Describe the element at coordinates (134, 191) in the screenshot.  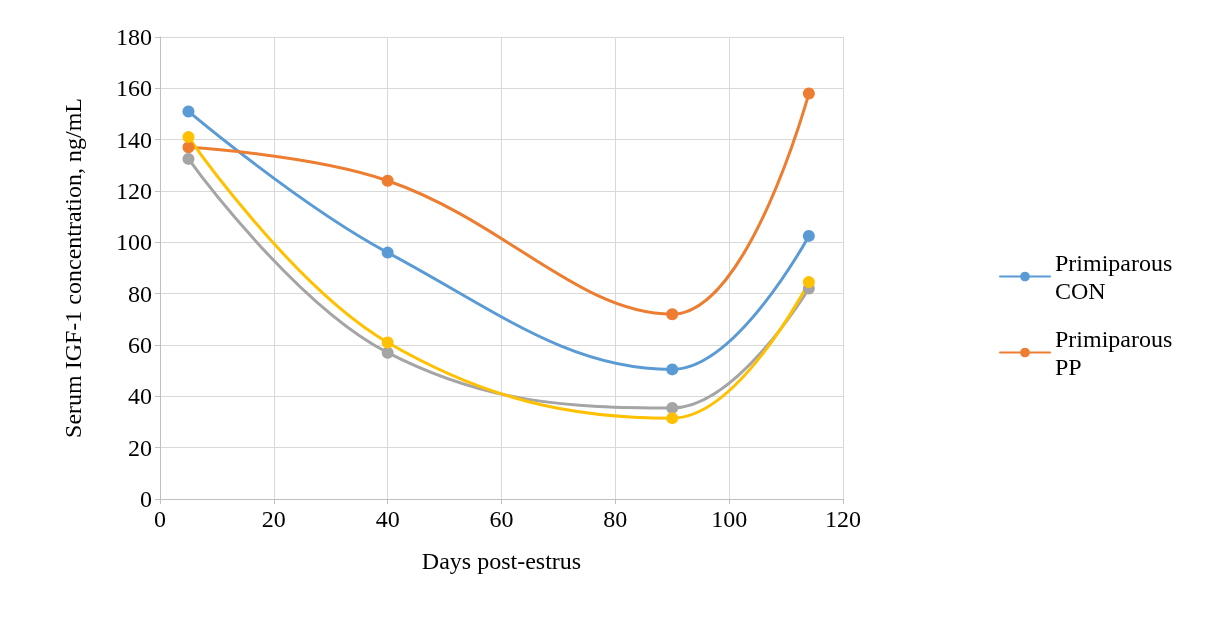
I see `y-tick-label: 120` at that location.